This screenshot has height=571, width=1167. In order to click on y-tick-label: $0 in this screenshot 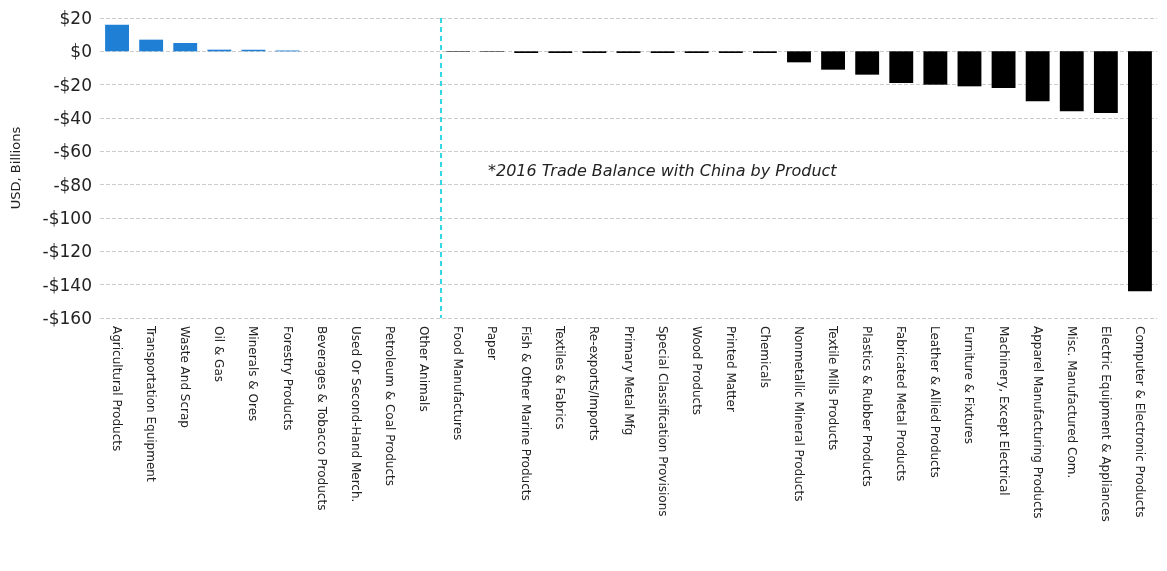, I will do `click(81, 51)`.